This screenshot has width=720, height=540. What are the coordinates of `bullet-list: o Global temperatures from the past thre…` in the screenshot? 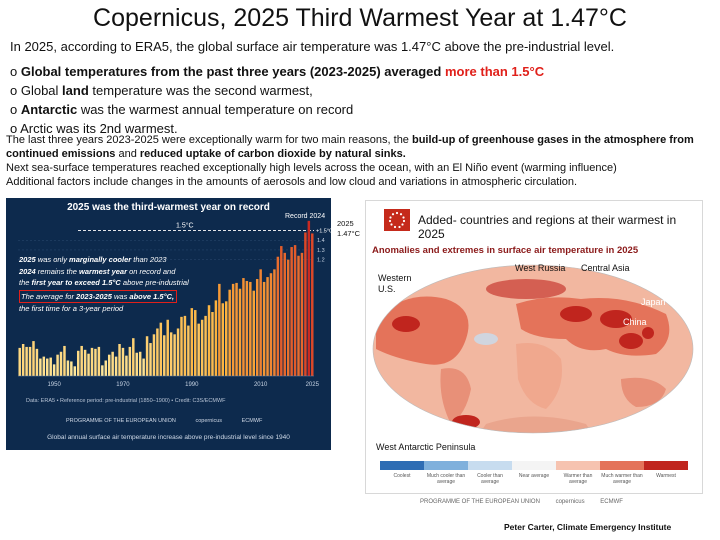 It's located at (360, 100).